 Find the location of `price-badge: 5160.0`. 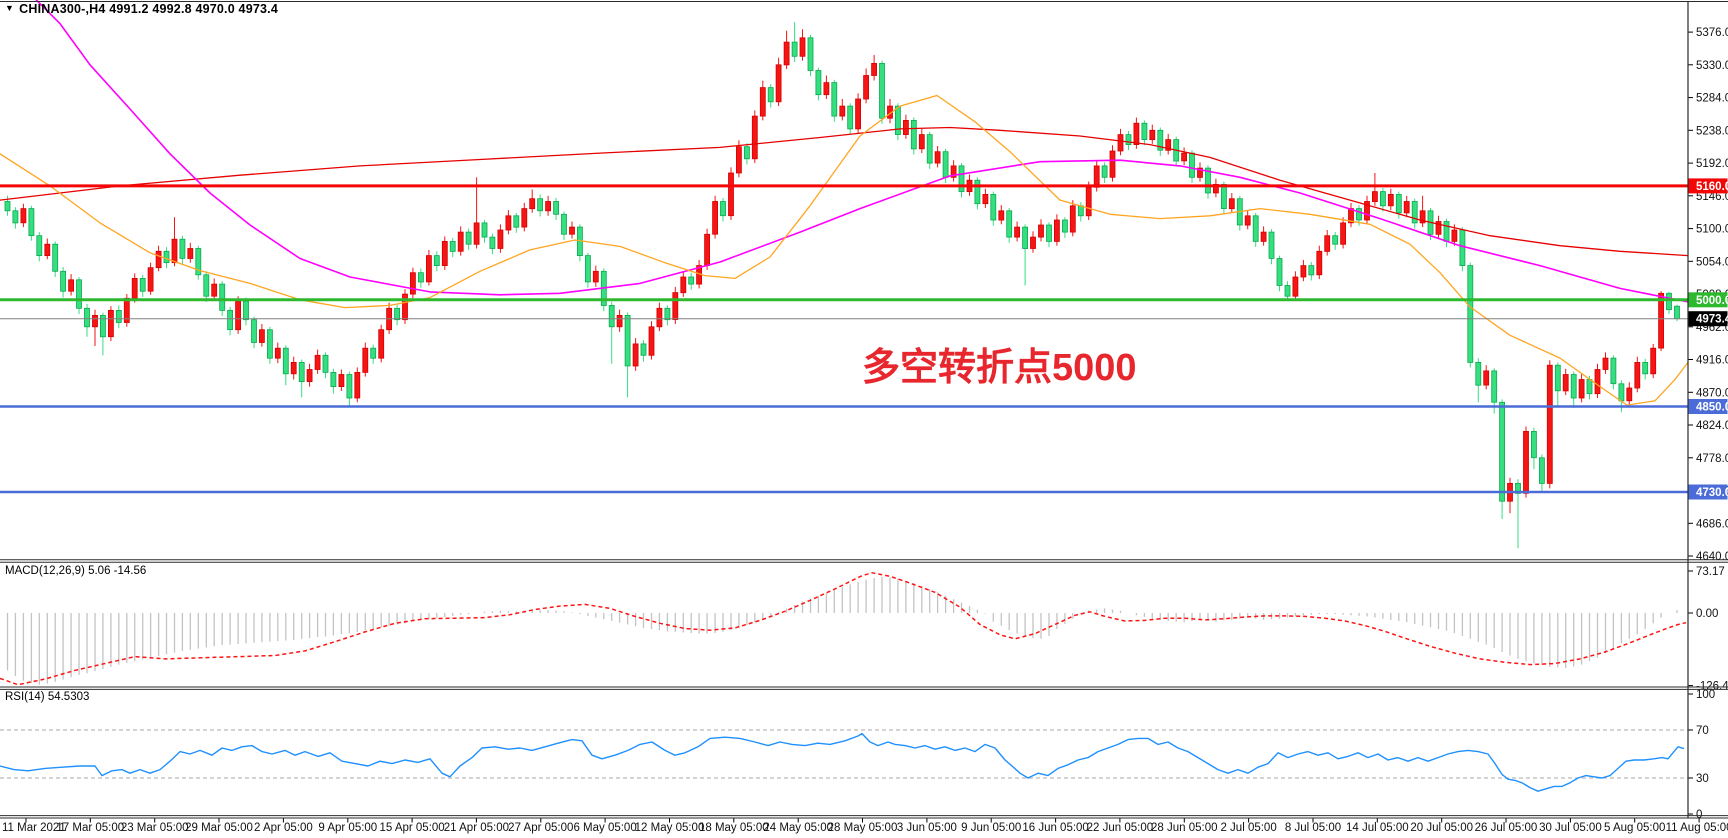

price-badge: 5160.0 is located at coordinates (1708, 186).